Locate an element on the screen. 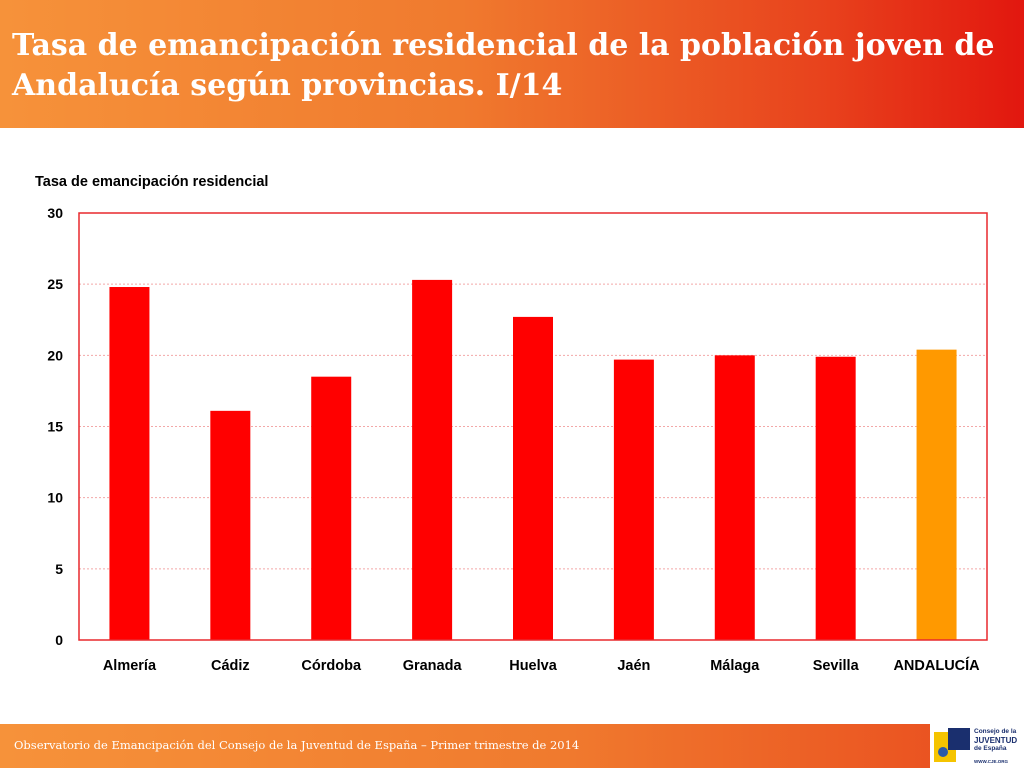  bar-andalucia is located at coordinates (936, 494).